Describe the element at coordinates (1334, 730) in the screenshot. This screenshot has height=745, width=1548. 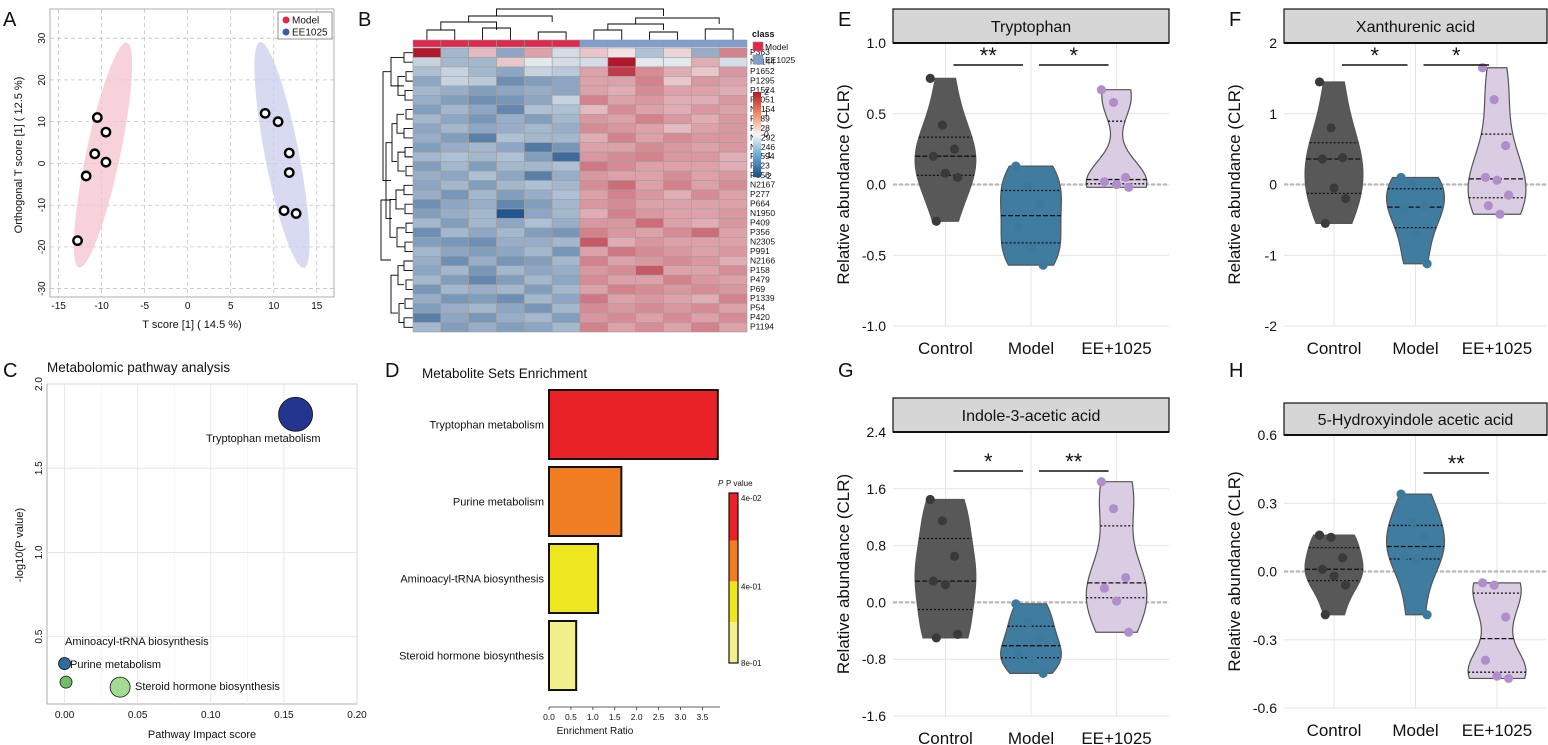
I see `x-category-label: Control` at that location.